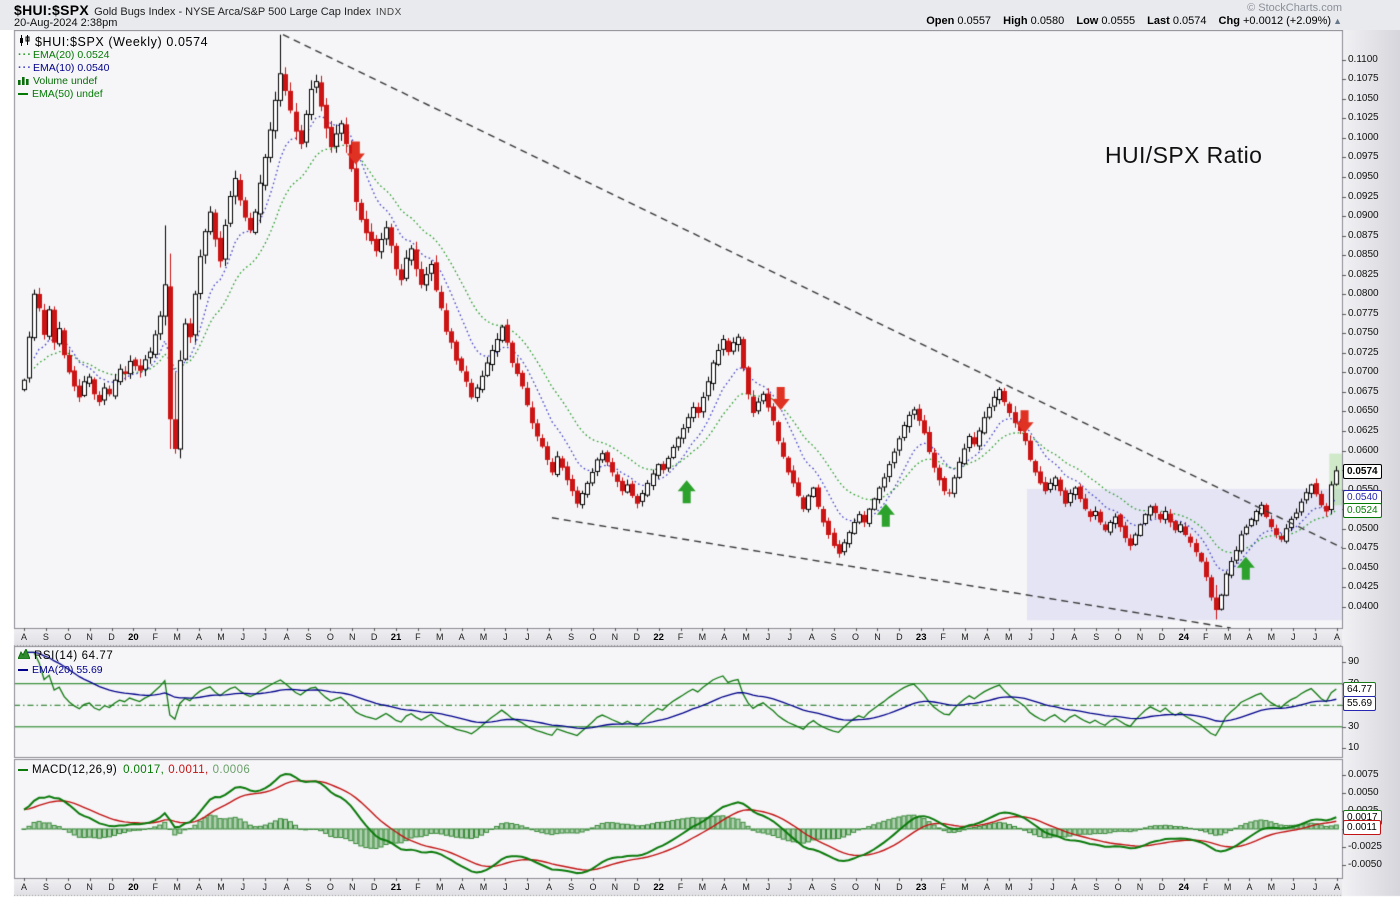 This screenshot has width=1400, height=900. I want to click on macd-legend: MACD(12,26,9) 0.0017, 0.0011, 0.0006, so click(134, 770).